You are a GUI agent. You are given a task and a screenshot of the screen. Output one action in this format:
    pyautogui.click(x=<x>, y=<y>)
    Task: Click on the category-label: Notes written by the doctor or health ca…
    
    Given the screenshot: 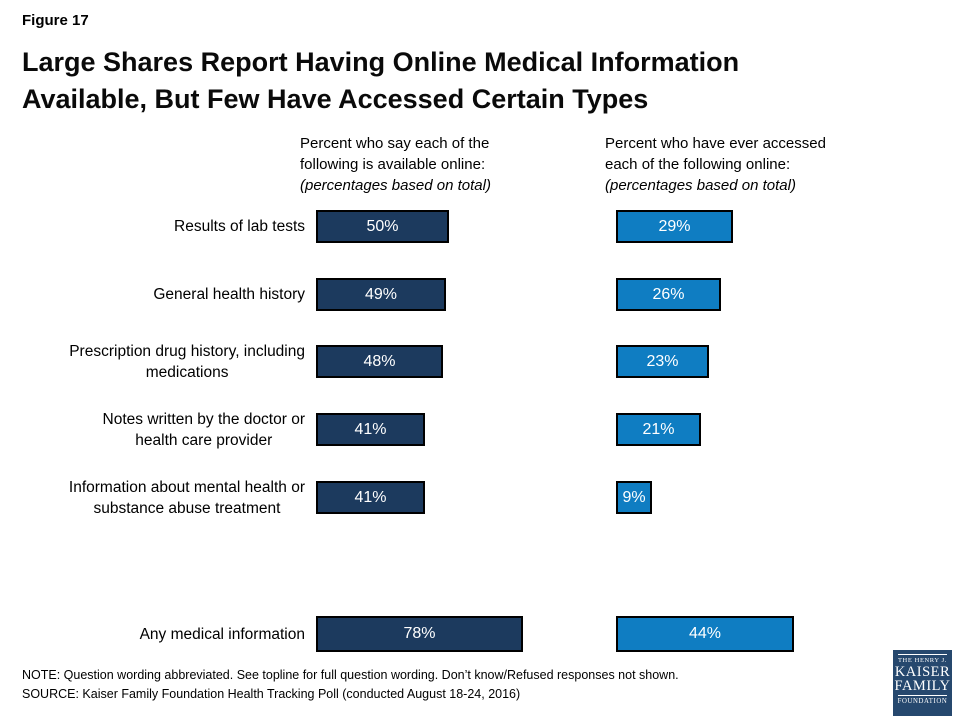 What is the action you would take?
    pyautogui.click(x=203, y=429)
    